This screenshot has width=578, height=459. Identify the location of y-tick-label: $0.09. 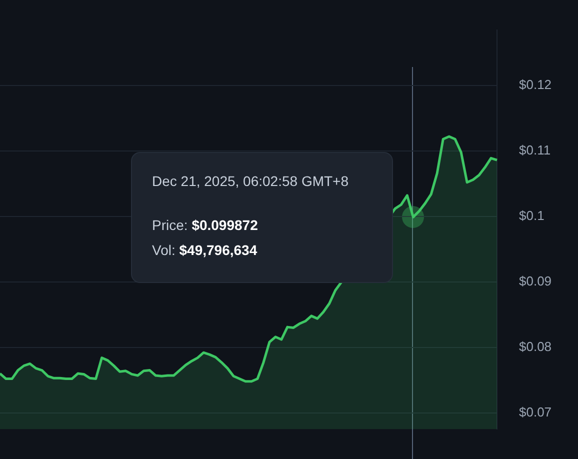
(535, 280).